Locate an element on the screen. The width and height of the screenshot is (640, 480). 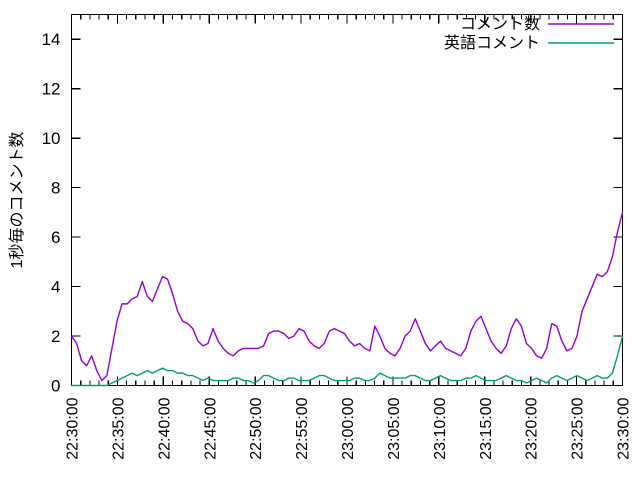
y-tick-label: 8 is located at coordinates (55, 188).